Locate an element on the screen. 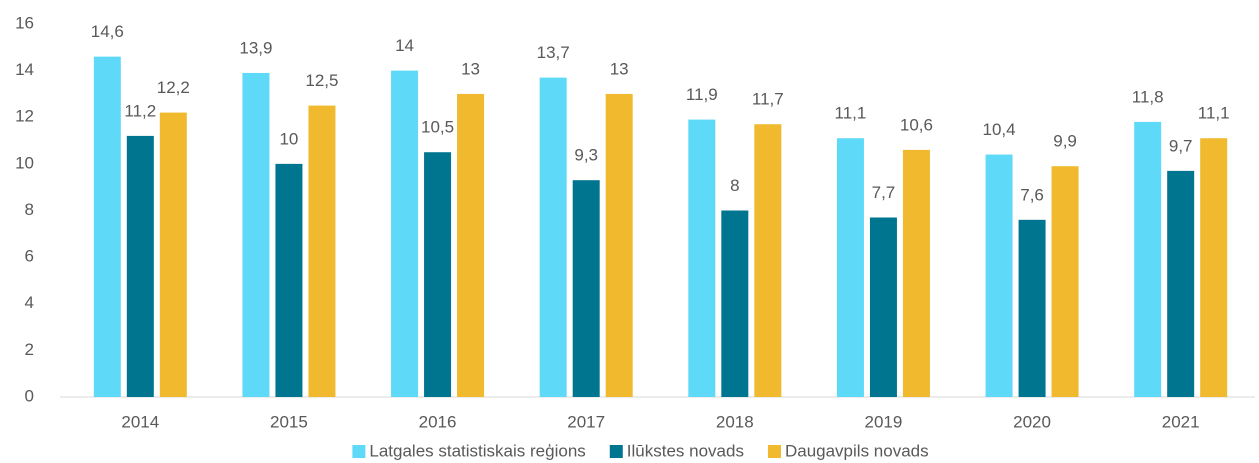  data-label: 8 is located at coordinates (734, 185).